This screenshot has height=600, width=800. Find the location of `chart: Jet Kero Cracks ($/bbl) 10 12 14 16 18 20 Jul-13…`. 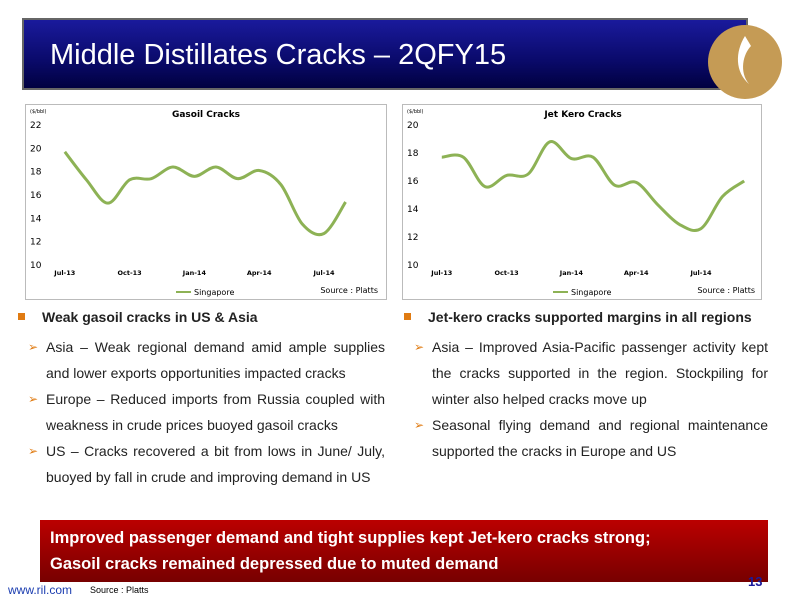

chart: Jet Kero Cracks ($/bbl) 10 12 14 16 18 20 Jul-13… is located at coordinates (581, 203).